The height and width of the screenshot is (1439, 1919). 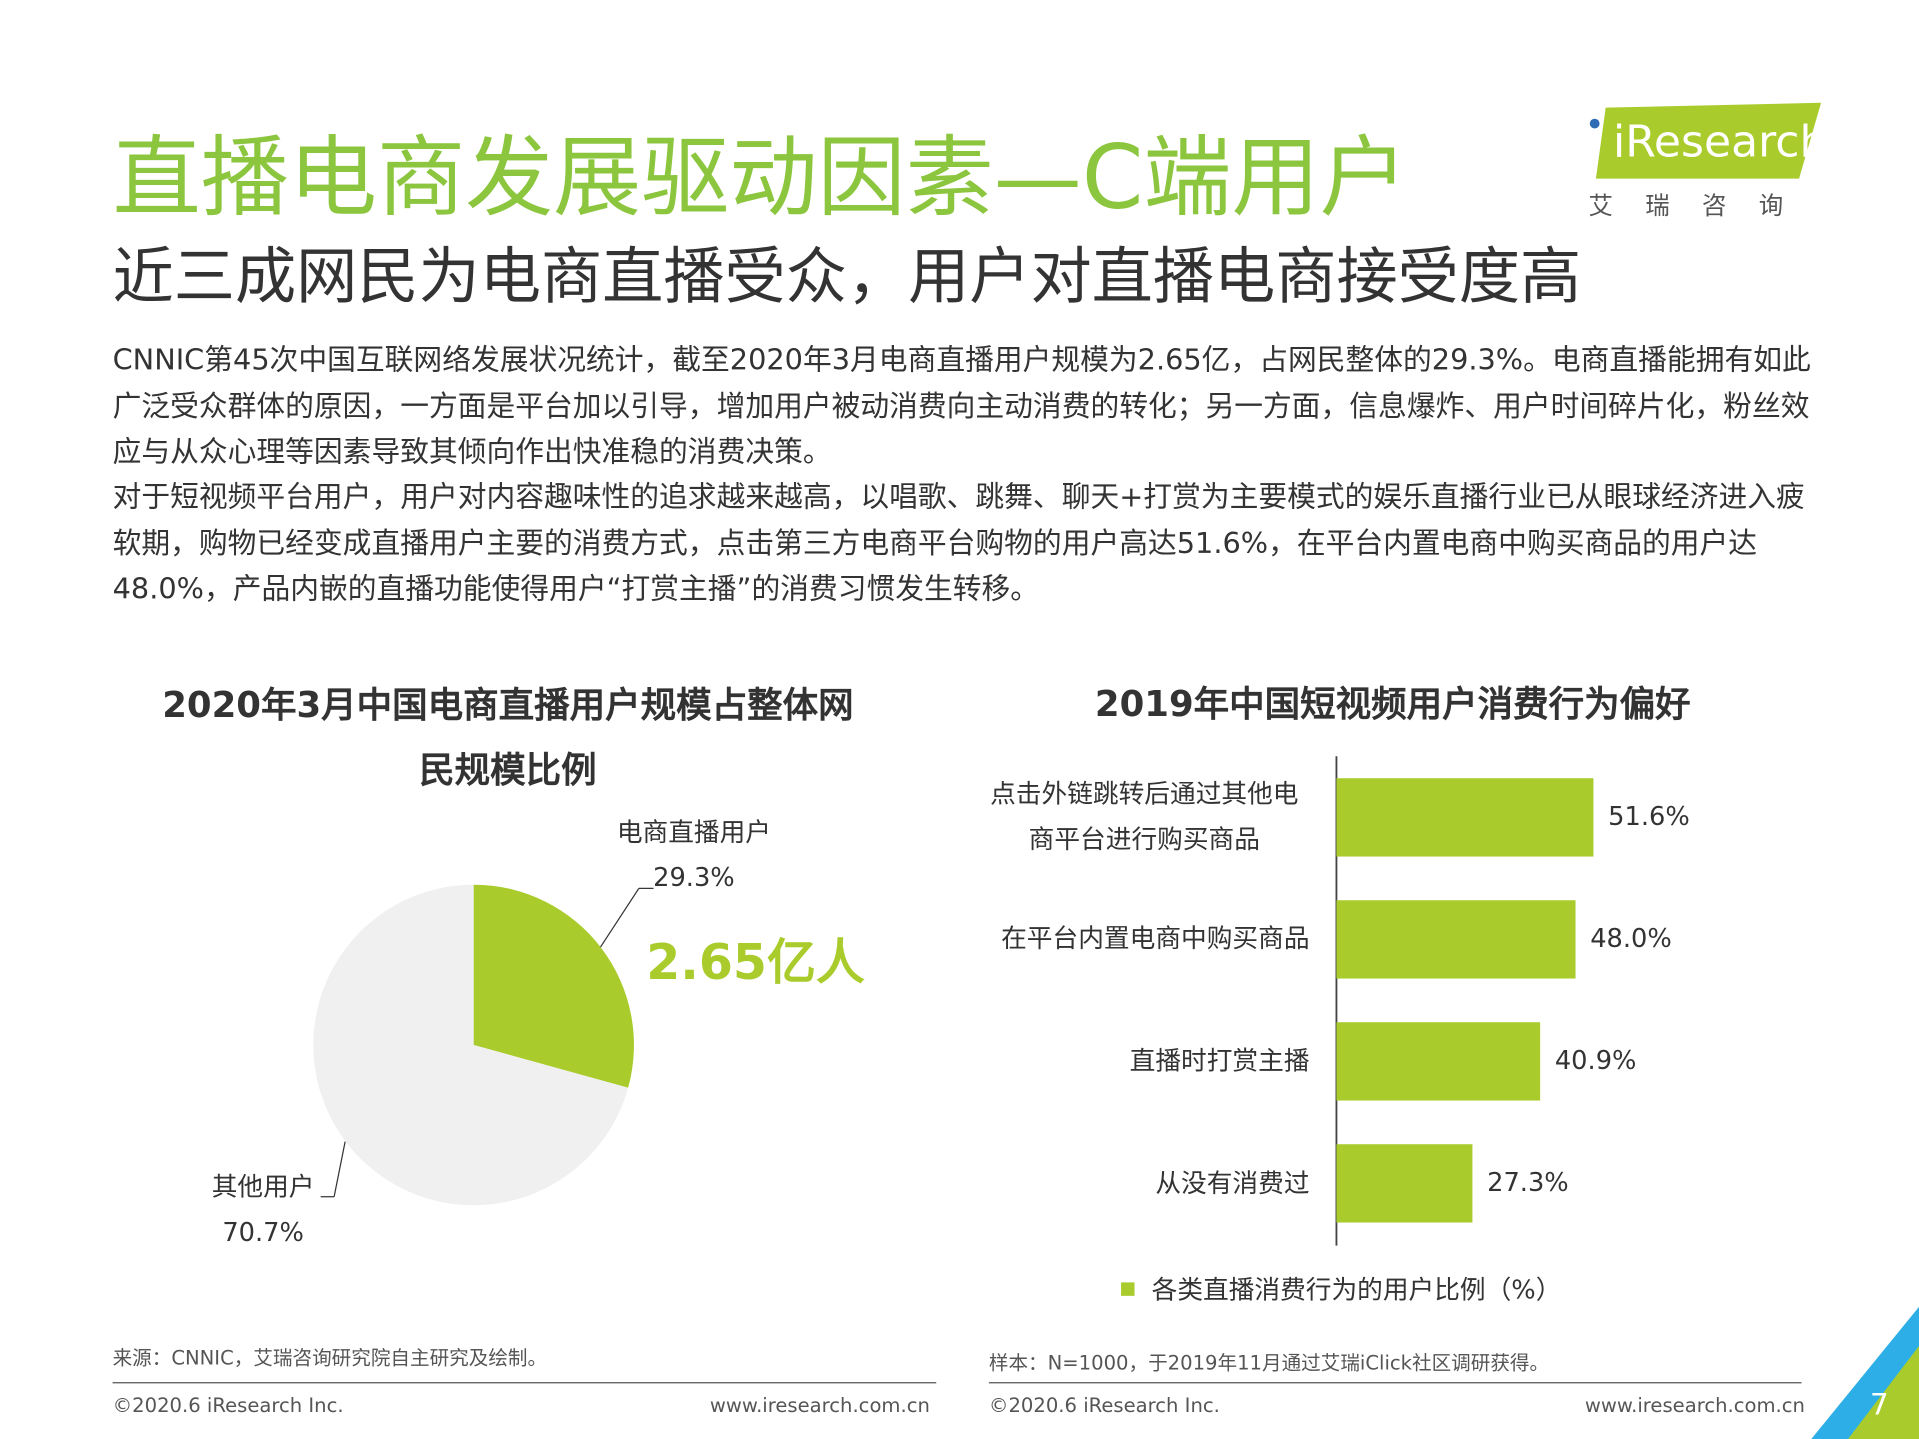 What do you see at coordinates (1692, 205) in the screenshot?
I see `logo-cn: 艾 瑞 咨 询` at bounding box center [1692, 205].